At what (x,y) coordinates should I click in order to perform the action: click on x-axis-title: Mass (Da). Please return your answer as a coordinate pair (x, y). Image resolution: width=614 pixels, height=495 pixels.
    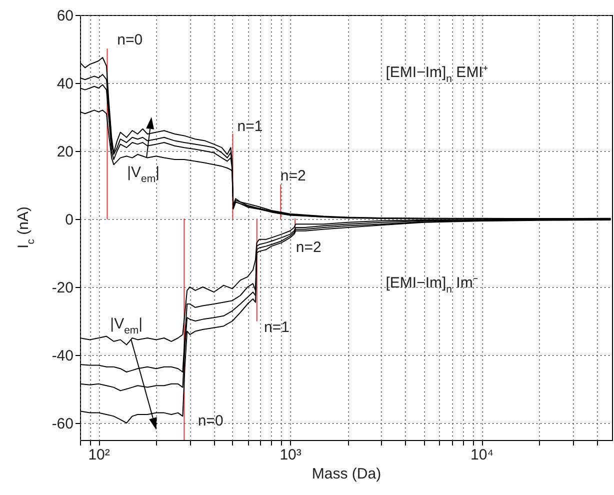
    Looking at the image, I should click on (347, 474).